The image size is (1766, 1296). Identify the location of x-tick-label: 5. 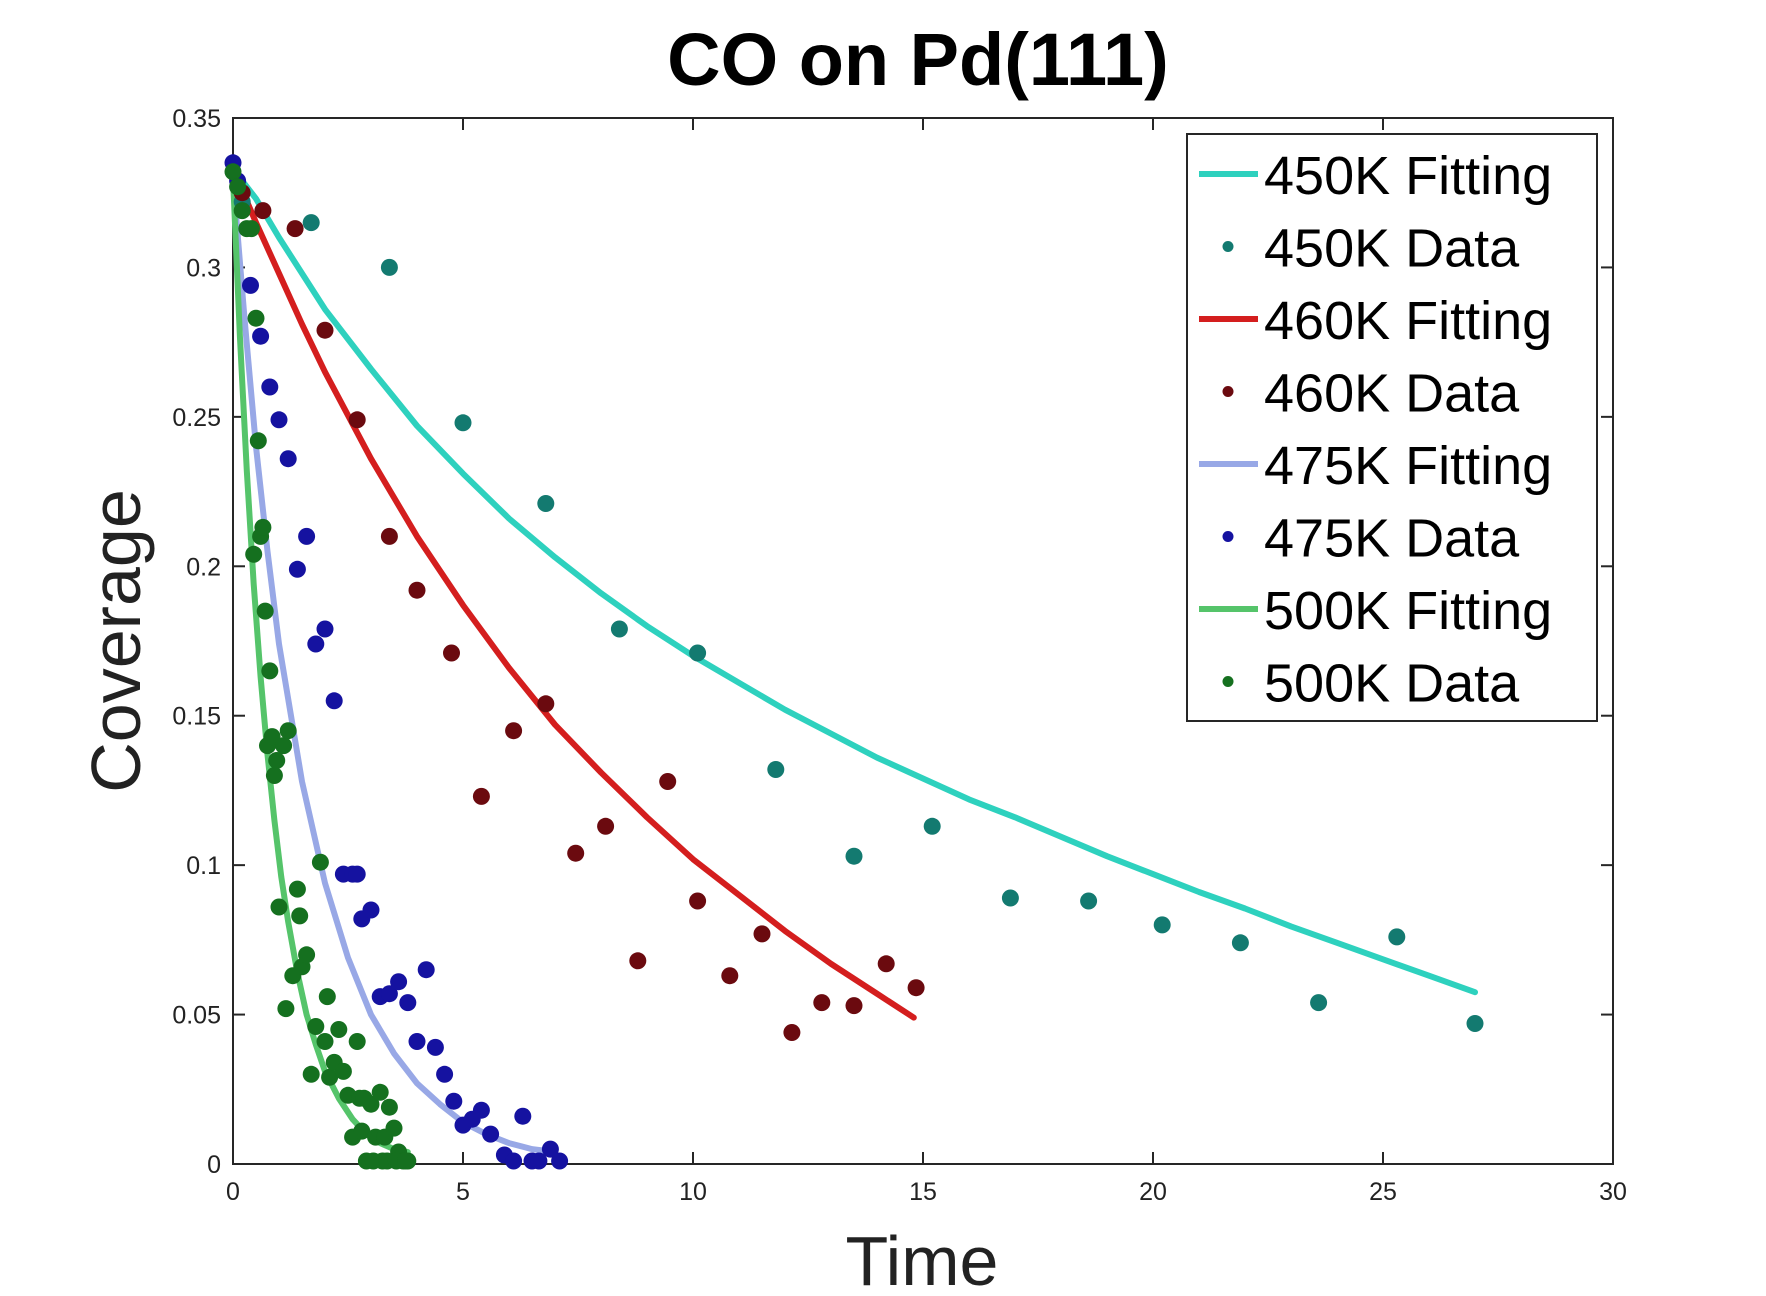
(463, 1192).